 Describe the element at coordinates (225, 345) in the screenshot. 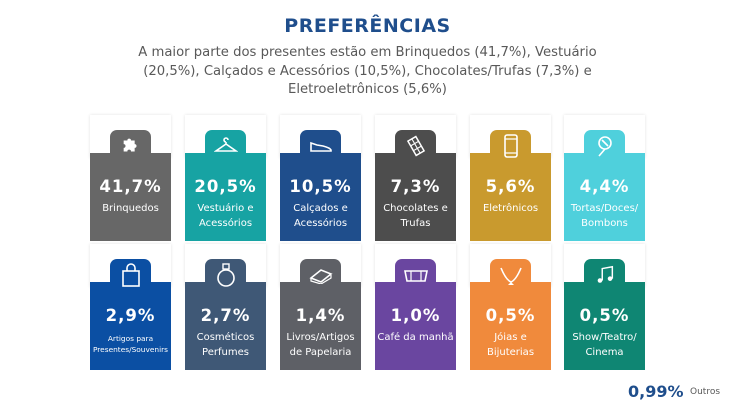

I see `card-label: Cosméticos Perfumes` at that location.